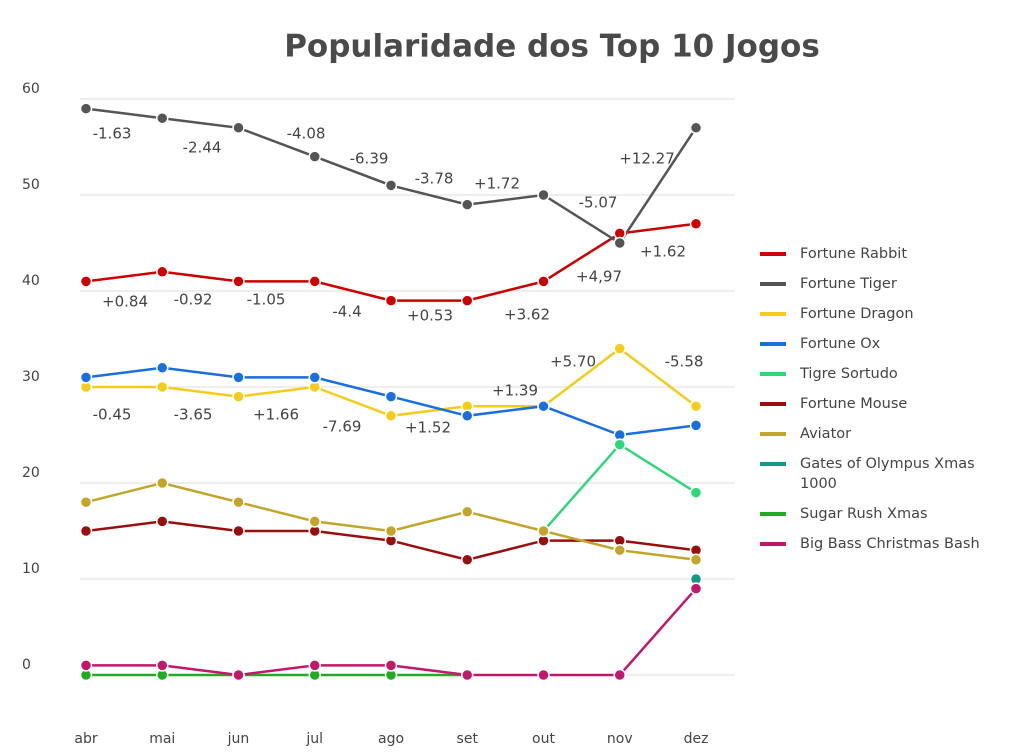 Image resolution: width=1024 pixels, height=755 pixels. Describe the element at coordinates (880, 434) in the screenshot. I see `legend-item: Aviator` at that location.